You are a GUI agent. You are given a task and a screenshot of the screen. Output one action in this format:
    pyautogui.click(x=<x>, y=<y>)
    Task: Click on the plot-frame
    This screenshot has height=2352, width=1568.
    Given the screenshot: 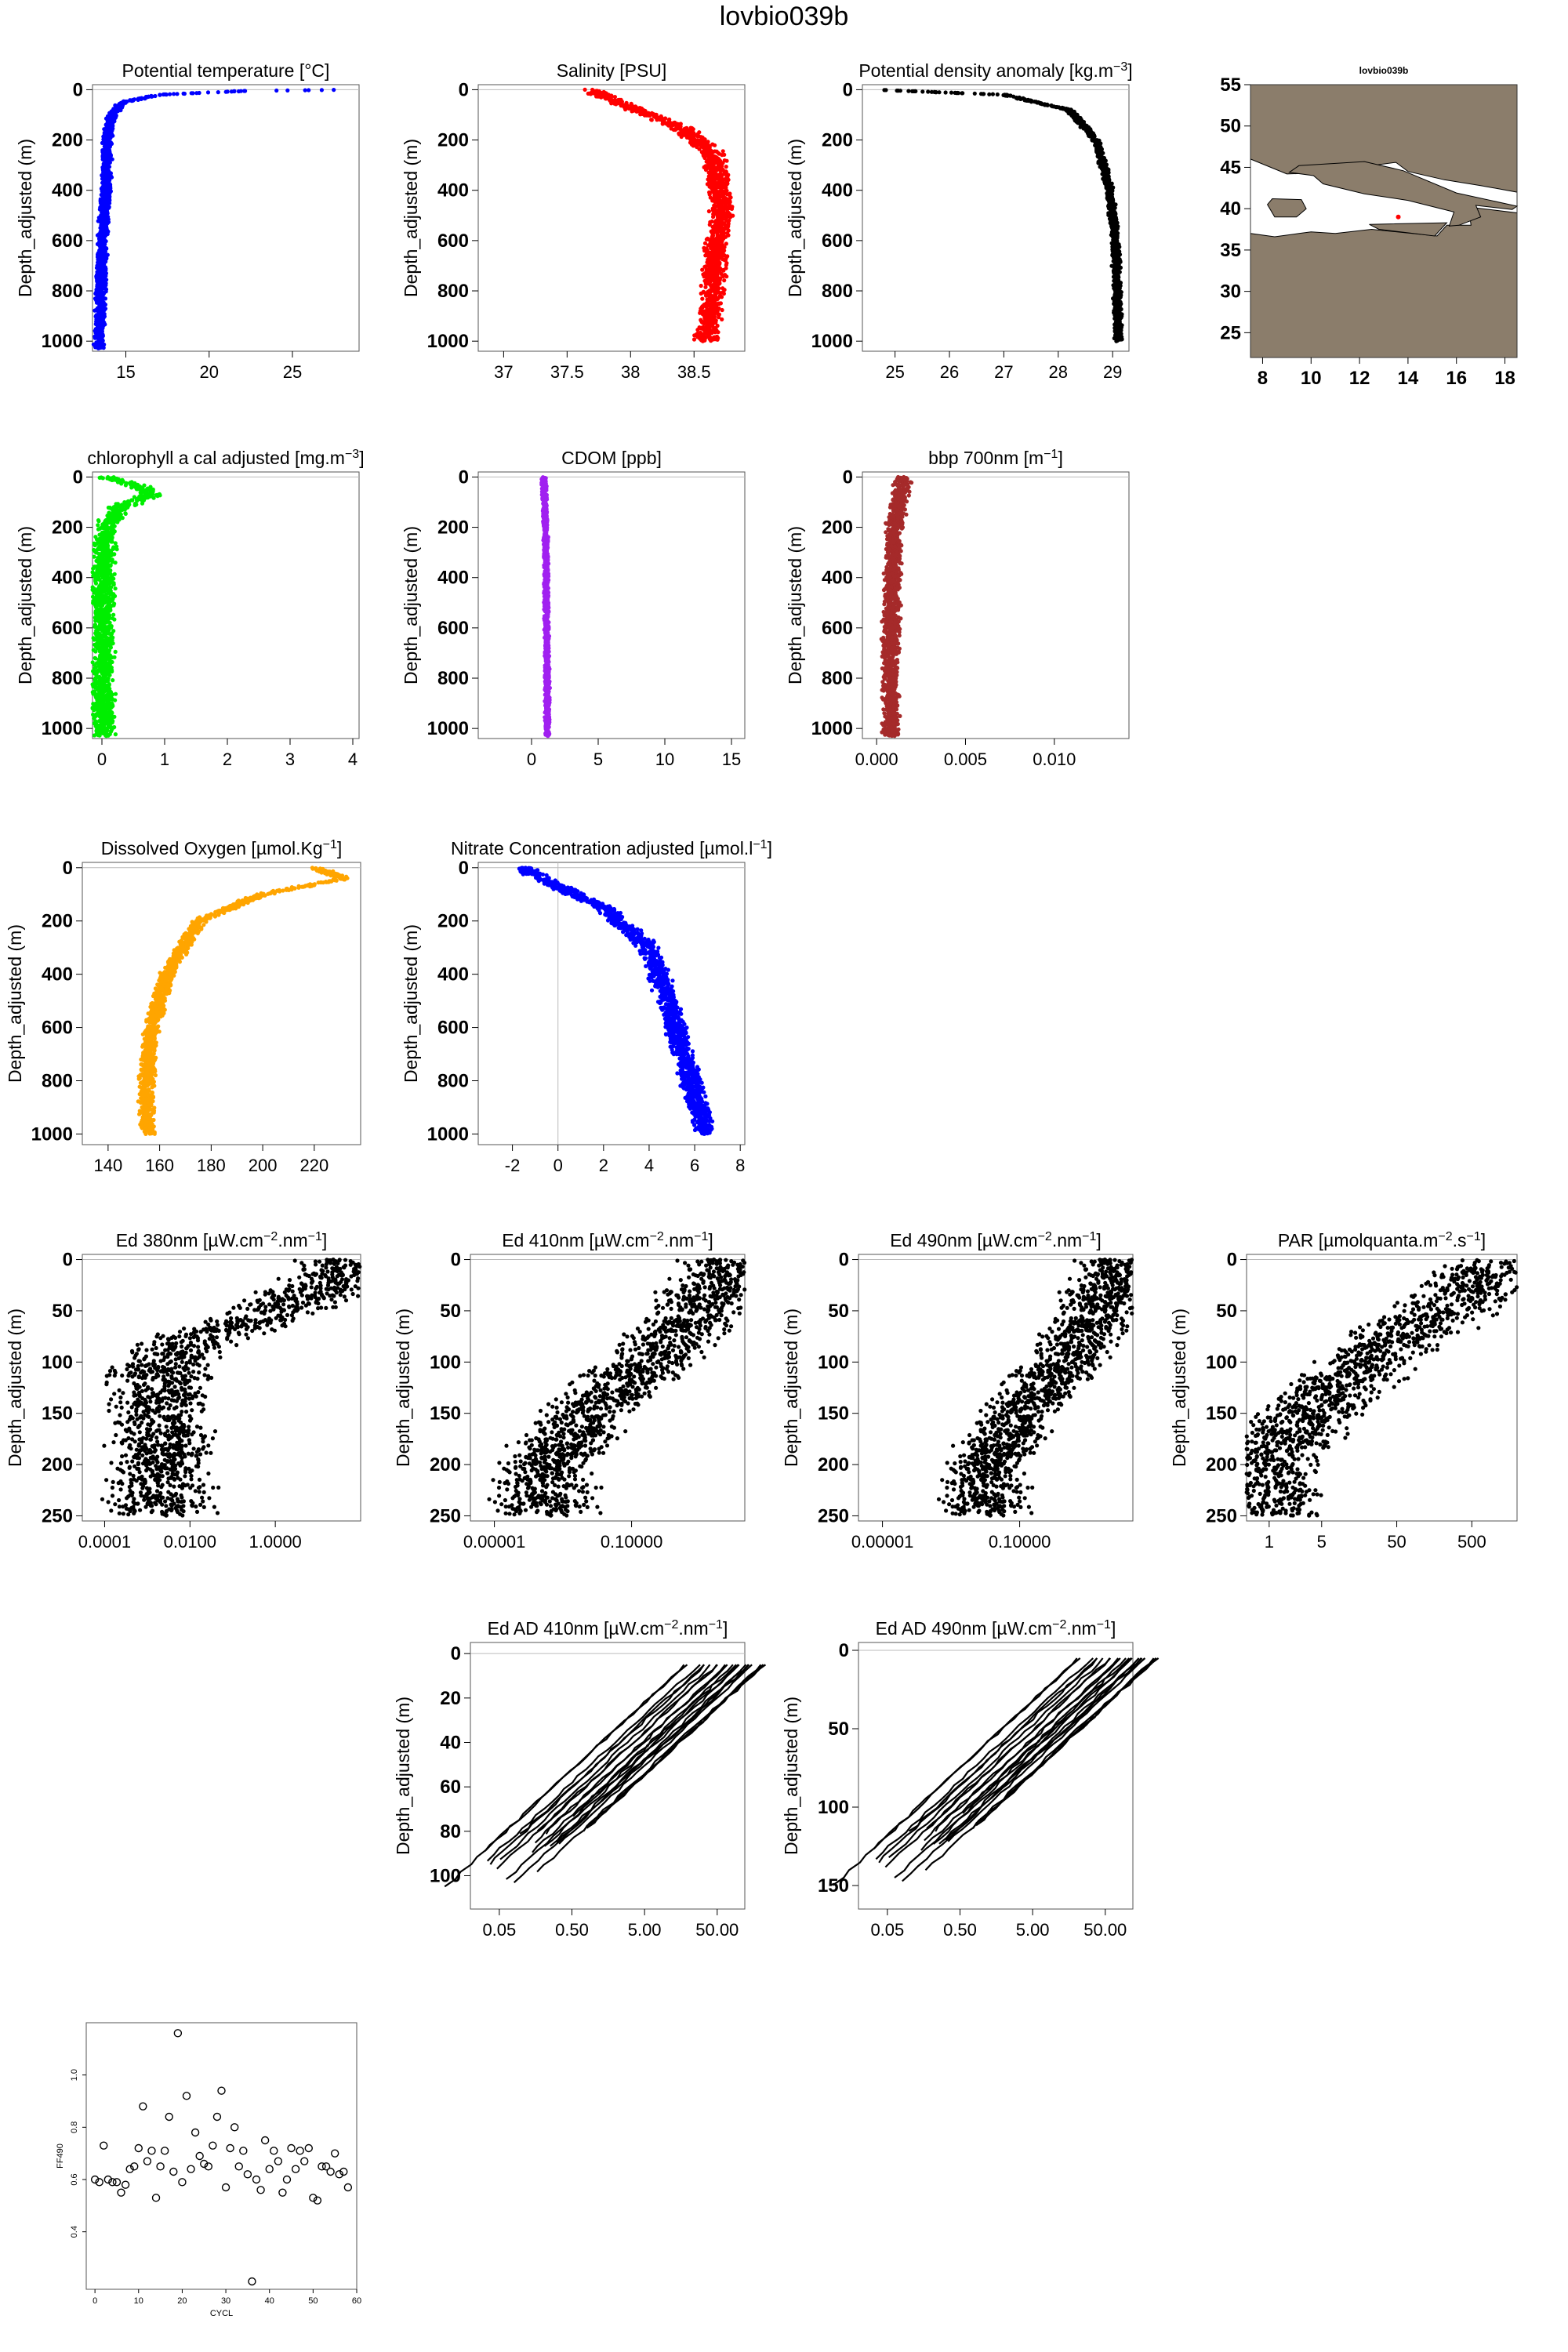 What is the action you would take?
    pyautogui.click(x=996, y=218)
    